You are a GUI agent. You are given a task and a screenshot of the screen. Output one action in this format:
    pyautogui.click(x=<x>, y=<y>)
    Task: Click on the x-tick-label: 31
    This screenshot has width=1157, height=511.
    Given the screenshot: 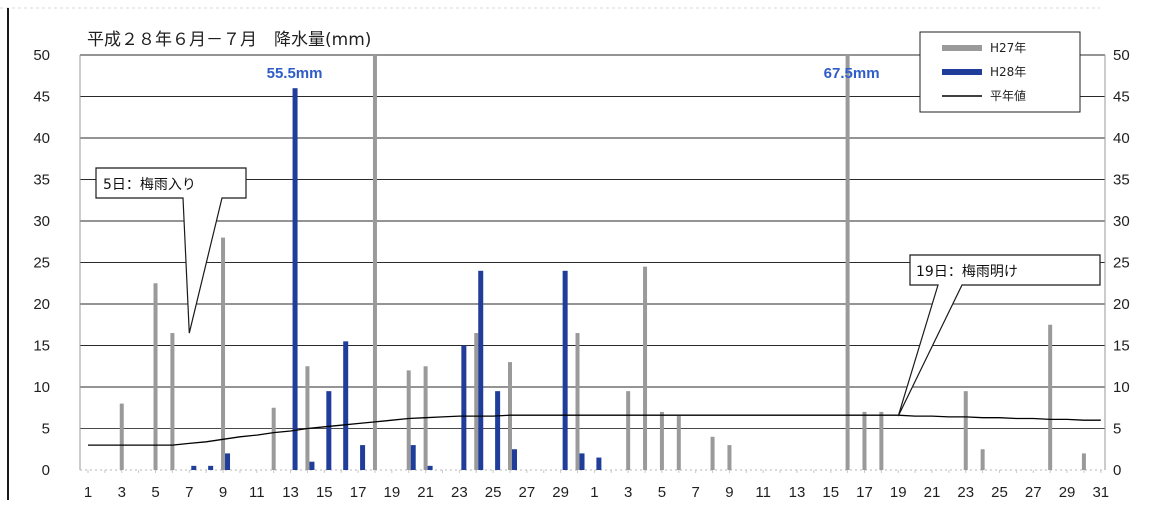 What is the action you would take?
    pyautogui.click(x=1100, y=492)
    